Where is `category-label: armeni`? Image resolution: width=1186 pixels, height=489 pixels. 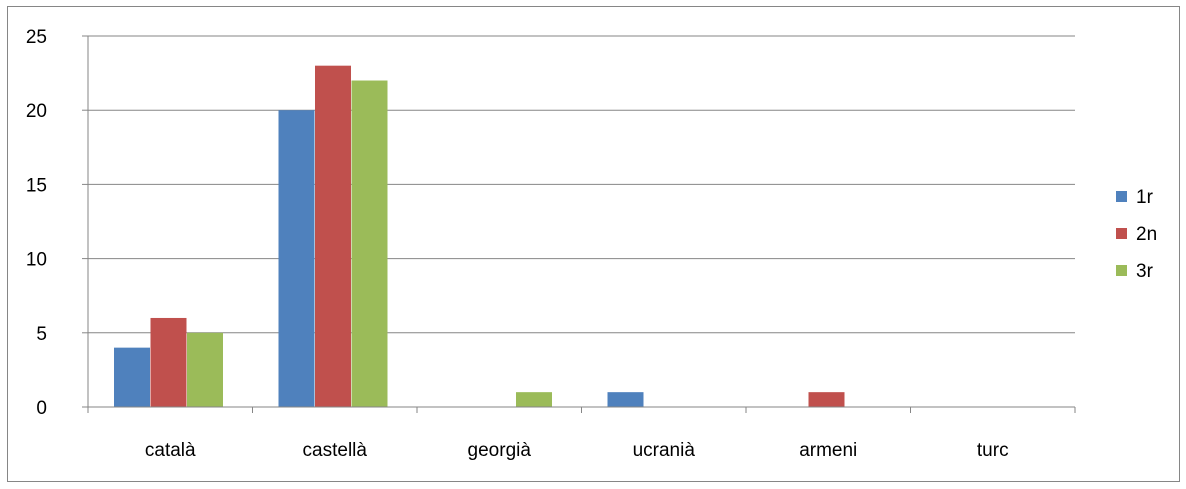
category-label: armeni is located at coordinates (828, 450).